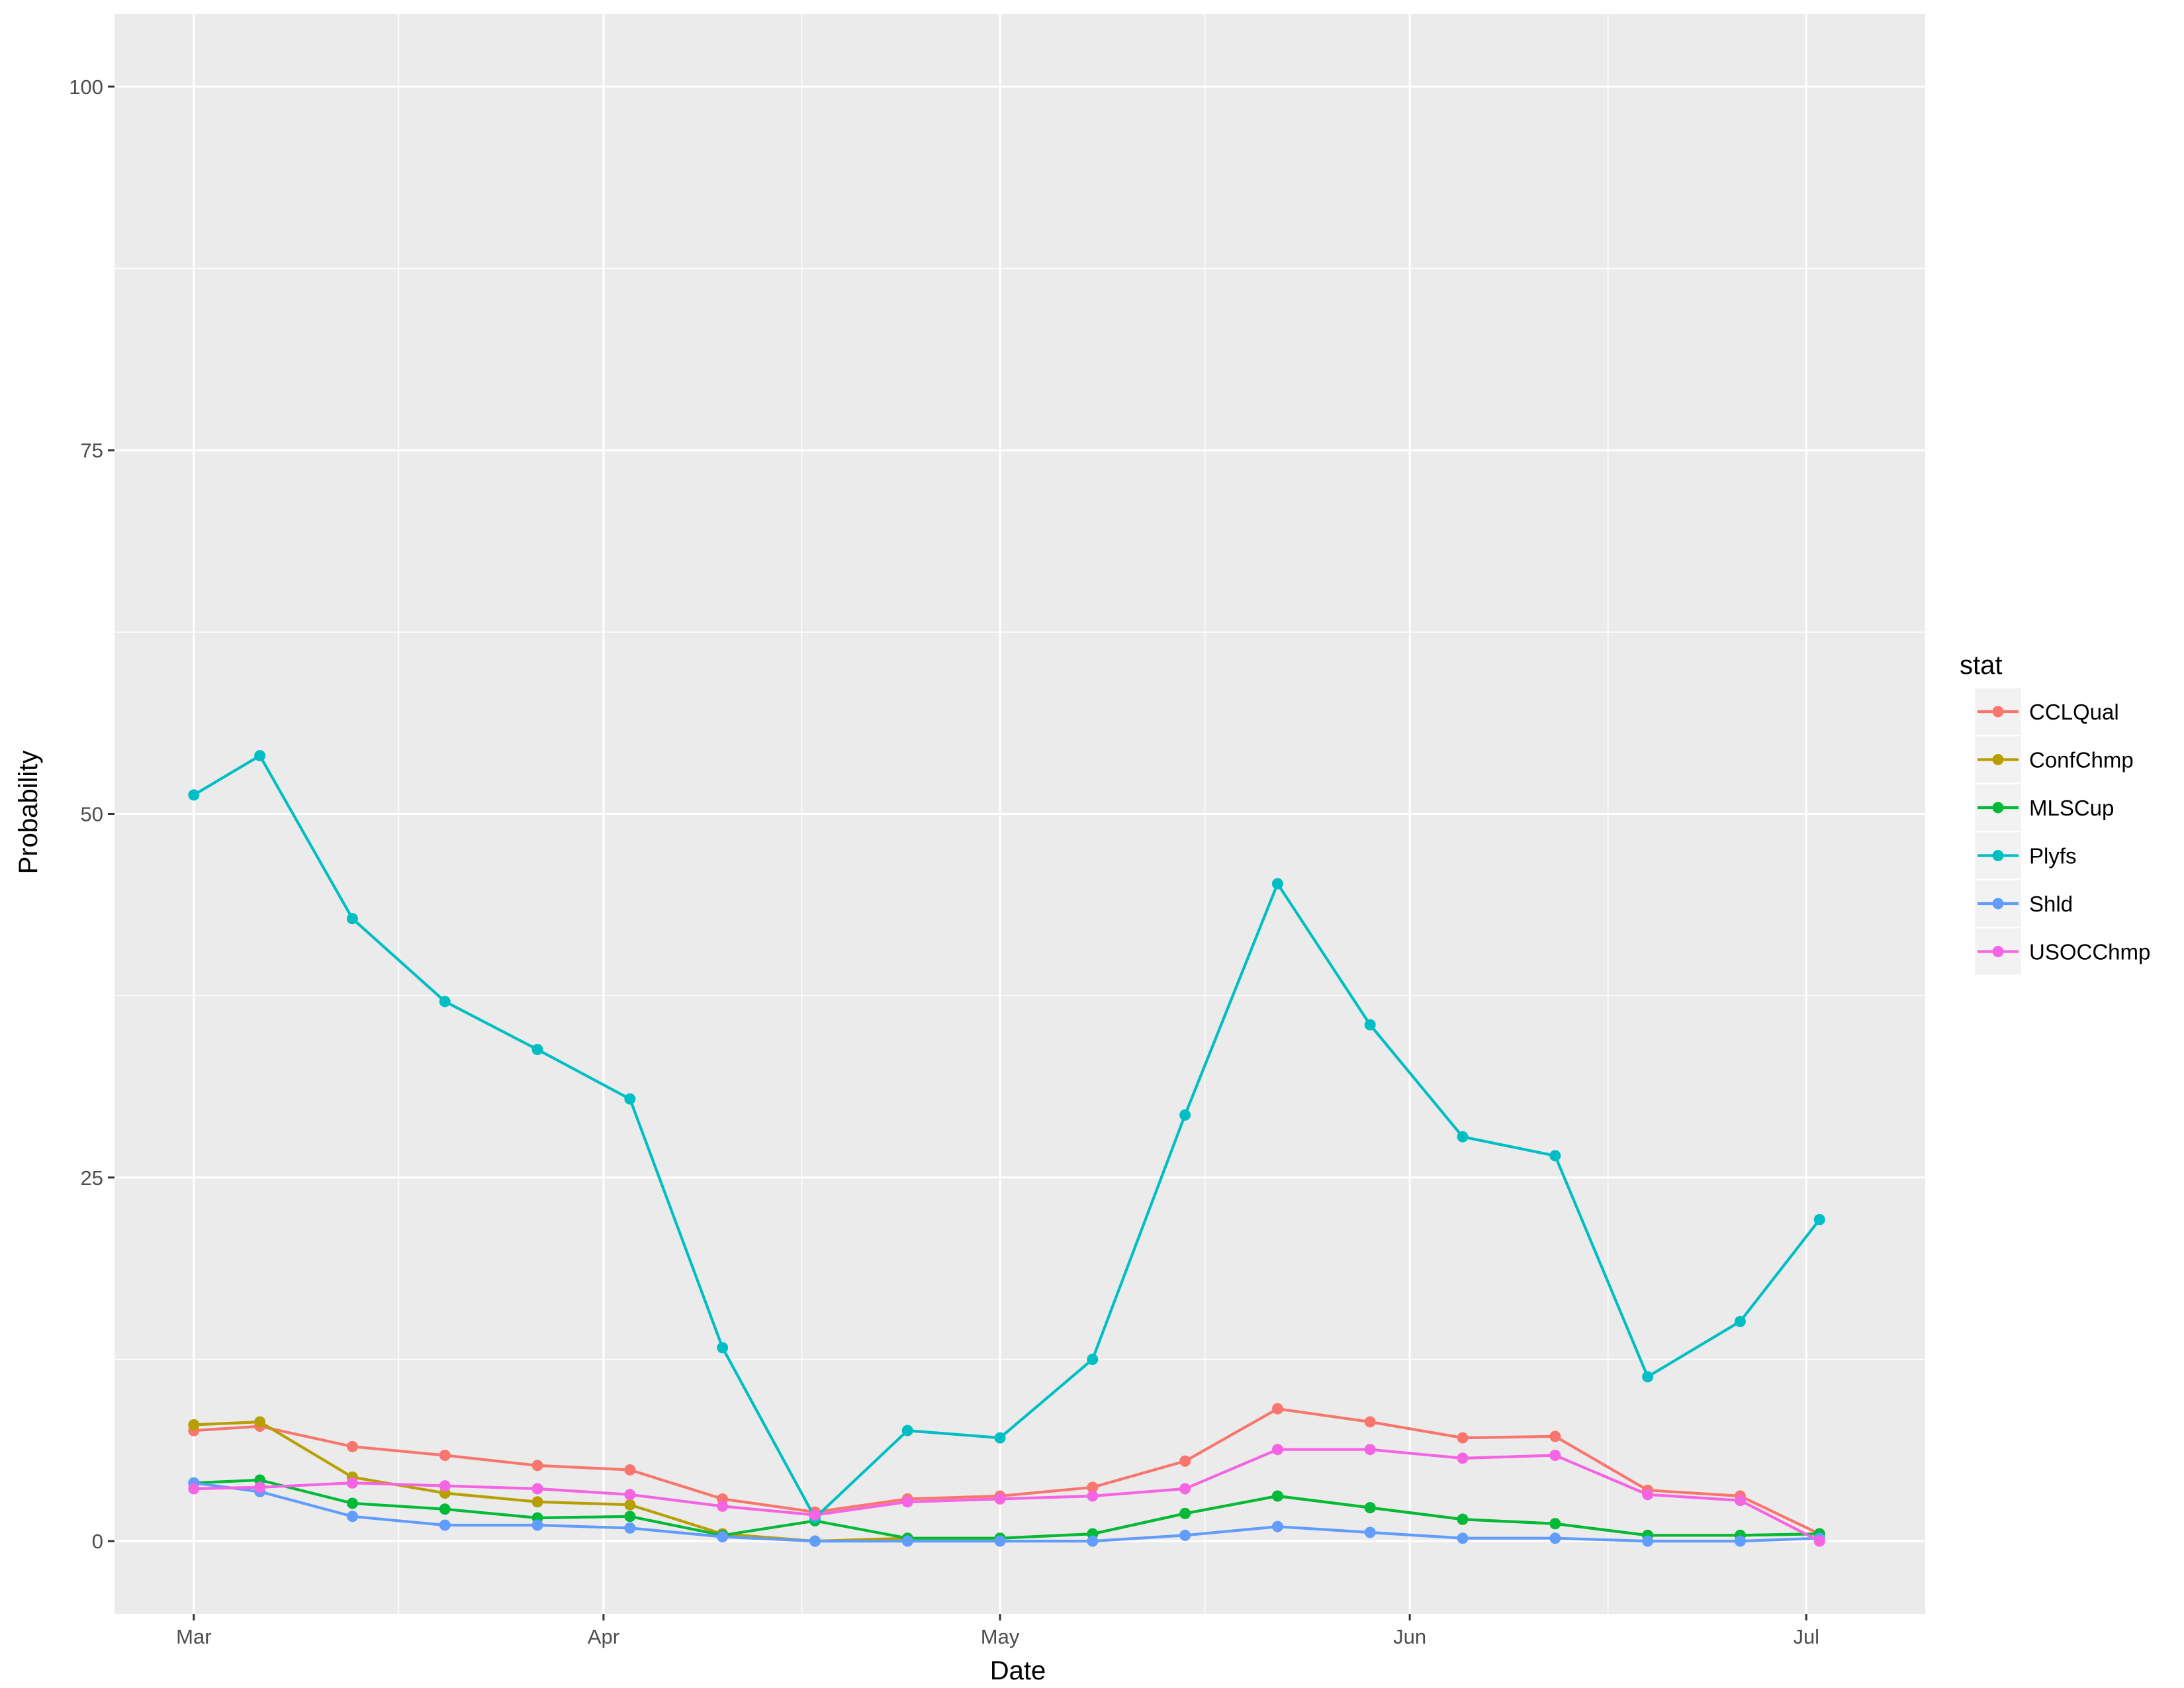 The width and height of the screenshot is (2184, 1688). Describe the element at coordinates (1000, 1636) in the screenshot. I see `x-tick-label: May` at that location.